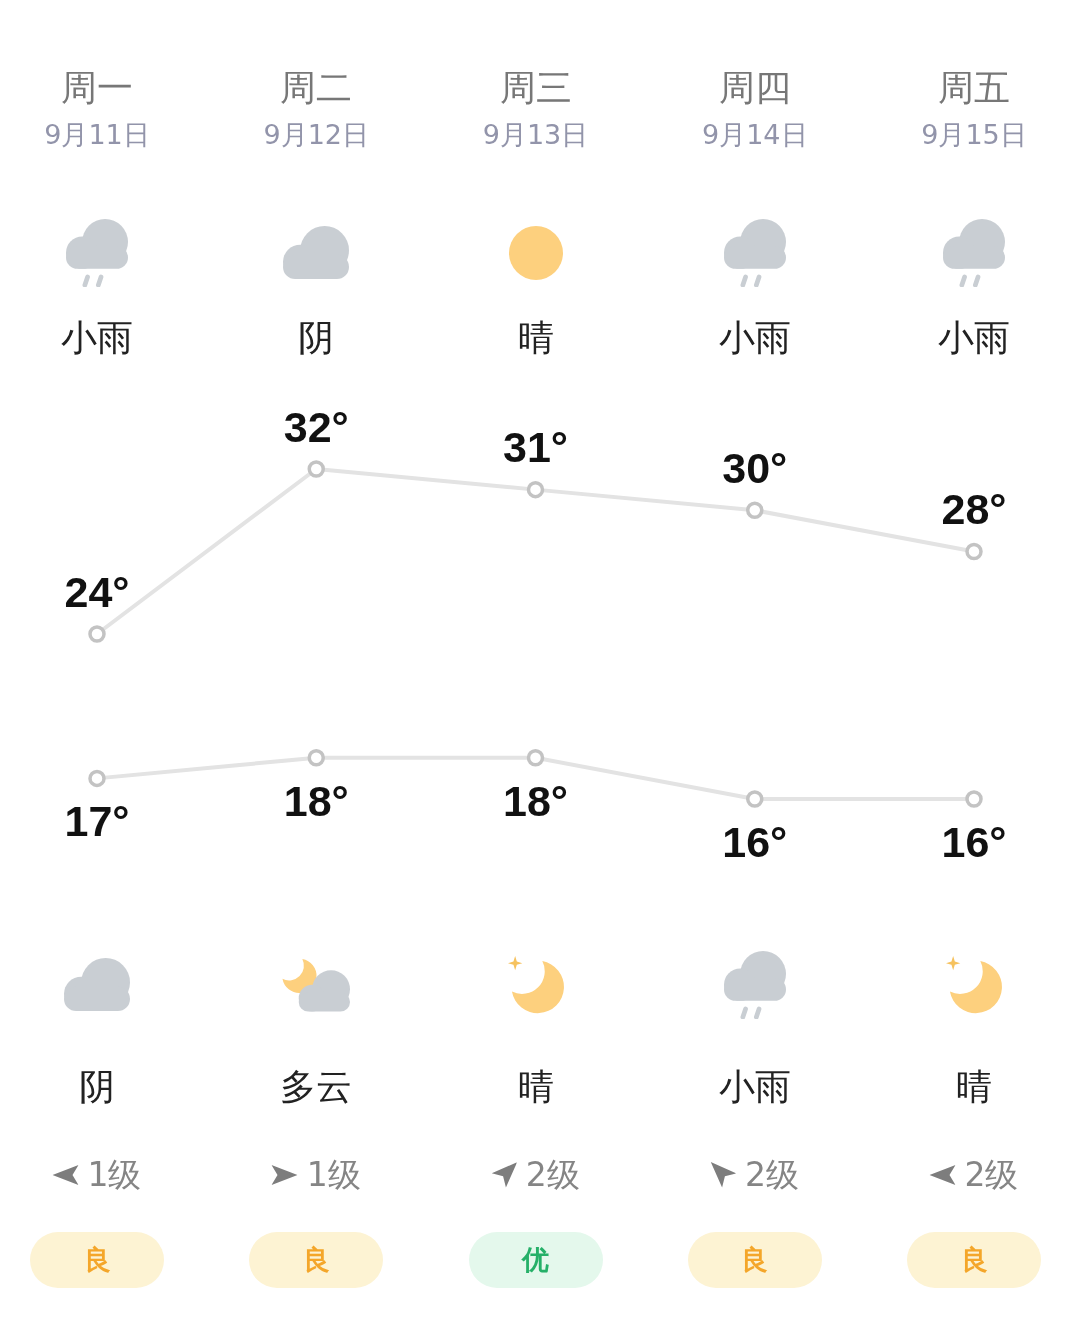 The height and width of the screenshot is (1325, 1080). Describe the element at coordinates (316, 109) in the screenshot. I see `x-tick-label: 周二 9月12日` at that location.